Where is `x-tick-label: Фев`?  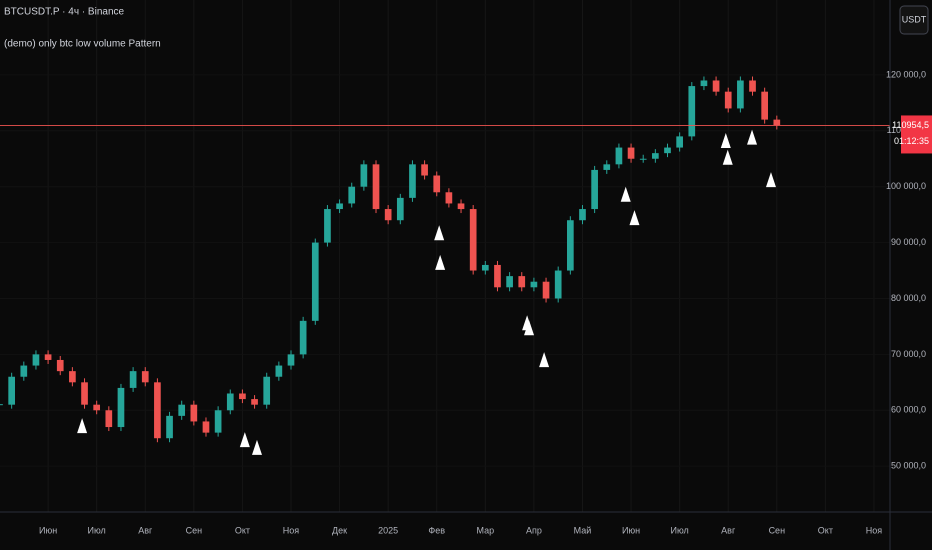
x-tick-label: Фев is located at coordinates (436, 530).